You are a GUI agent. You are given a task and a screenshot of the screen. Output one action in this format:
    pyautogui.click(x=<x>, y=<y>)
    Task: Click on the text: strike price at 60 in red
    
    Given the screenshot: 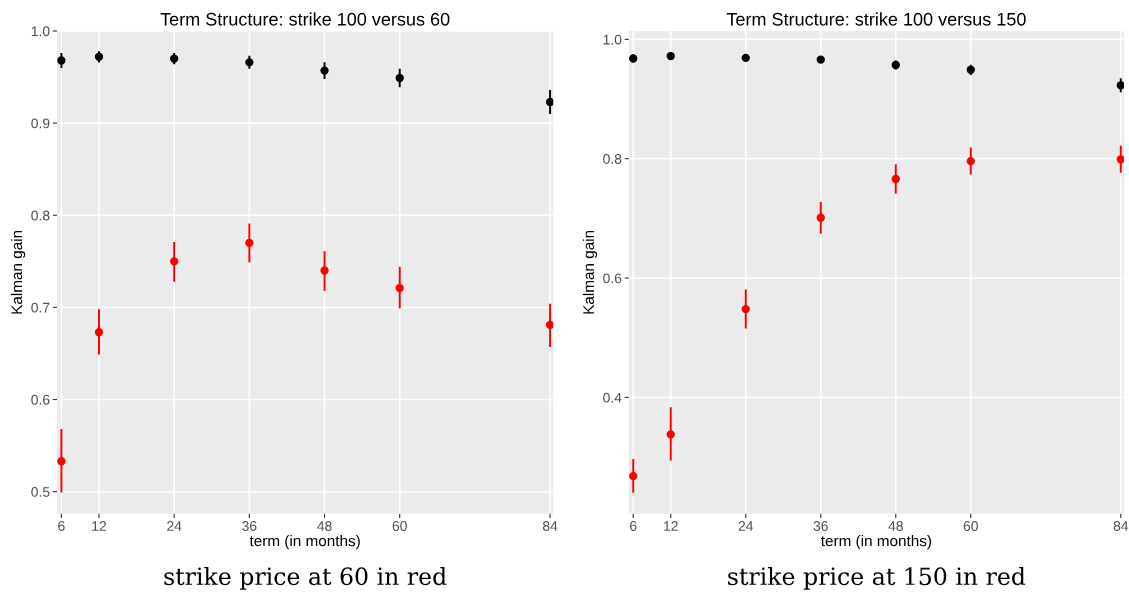 What is the action you would take?
    pyautogui.click(x=305, y=578)
    